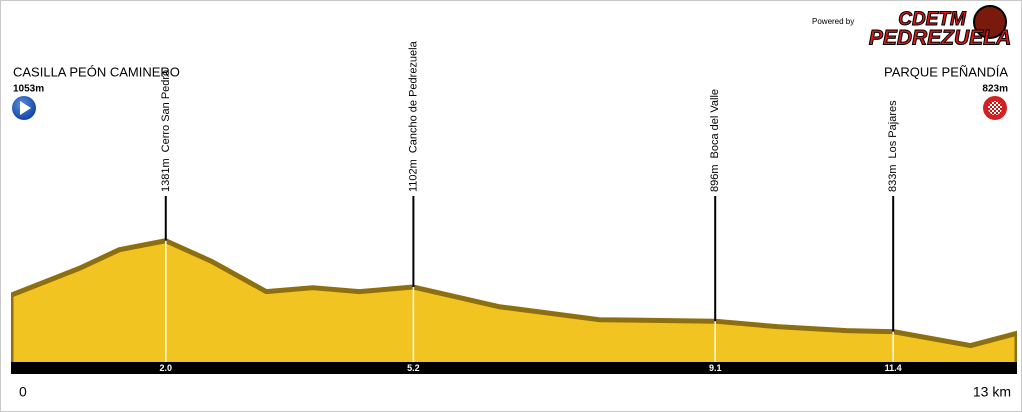 The height and width of the screenshot is (412, 1022). I want to click on waypoint-km: 2.0, so click(166, 368).